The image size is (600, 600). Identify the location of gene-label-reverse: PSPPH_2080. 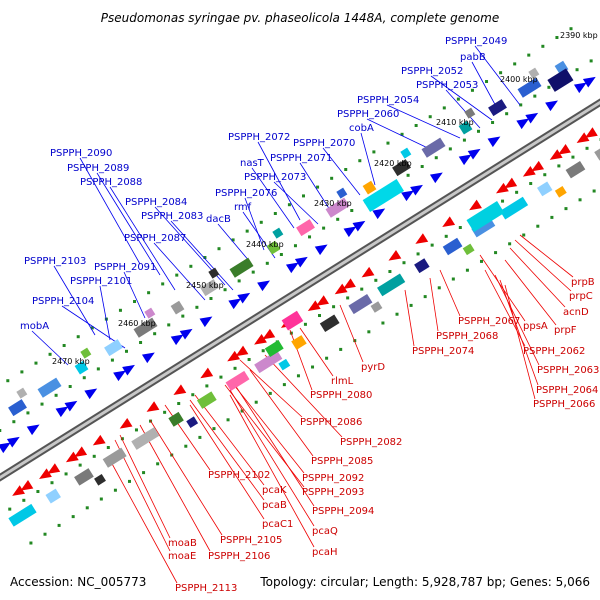
(341, 395).